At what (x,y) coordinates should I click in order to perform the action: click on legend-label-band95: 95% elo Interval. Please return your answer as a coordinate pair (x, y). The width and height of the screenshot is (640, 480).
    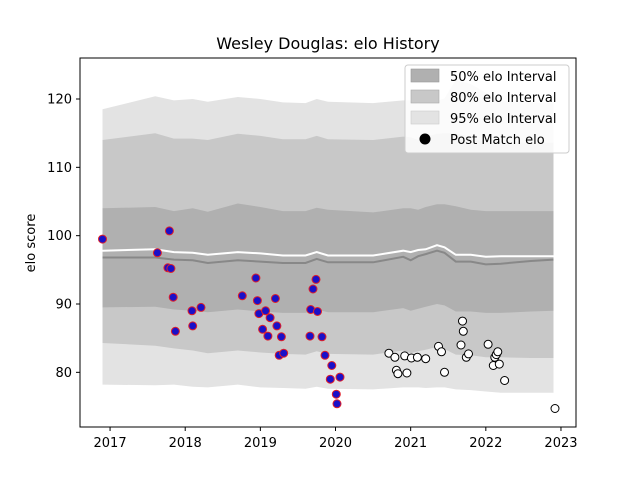
    Looking at the image, I should click on (503, 119).